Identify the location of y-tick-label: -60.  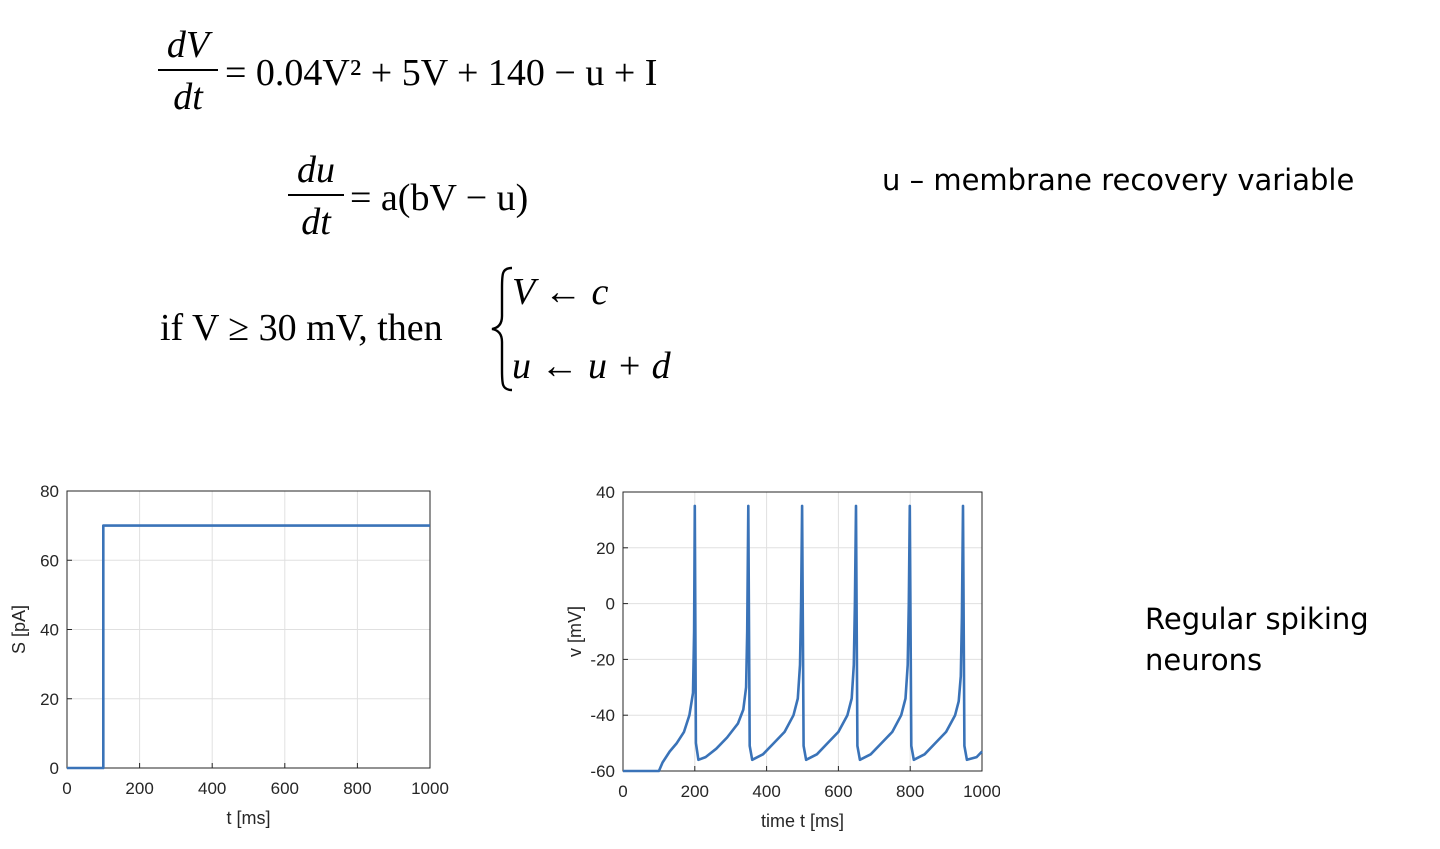
(602, 771).